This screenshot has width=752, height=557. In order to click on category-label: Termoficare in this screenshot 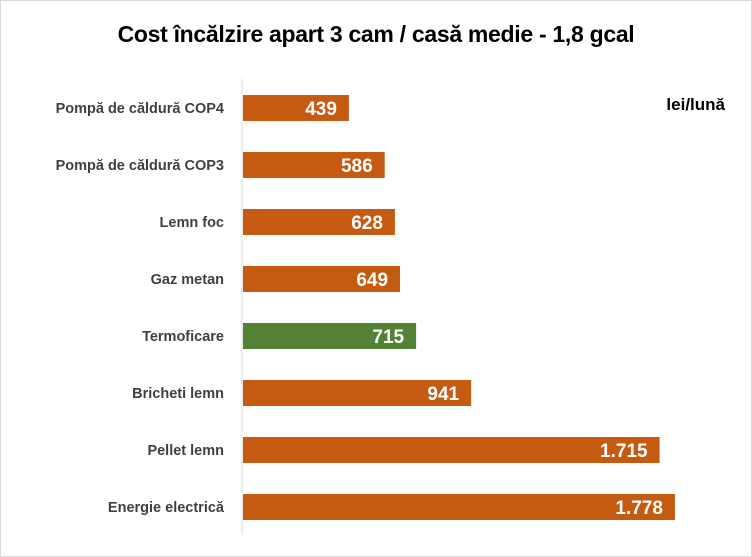, I will do `click(183, 337)`.